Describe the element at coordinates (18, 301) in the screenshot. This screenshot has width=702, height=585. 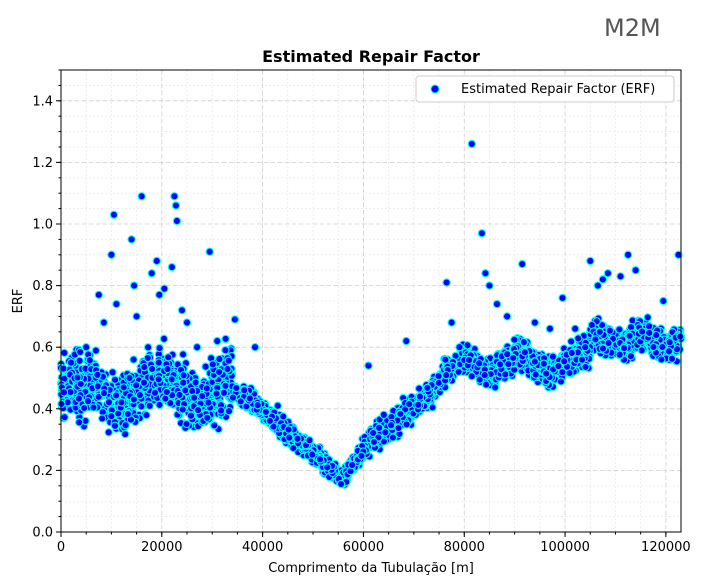
I see `y-axis-title: ERF` at that location.